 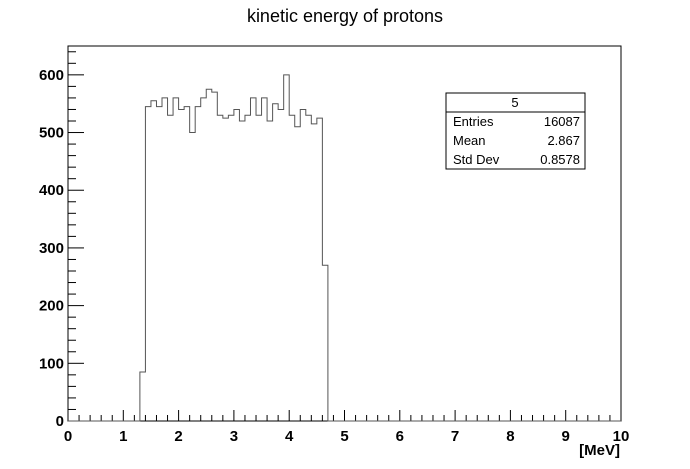 What do you see at coordinates (51, 133) in the screenshot?
I see `y-tick-label: 500` at bounding box center [51, 133].